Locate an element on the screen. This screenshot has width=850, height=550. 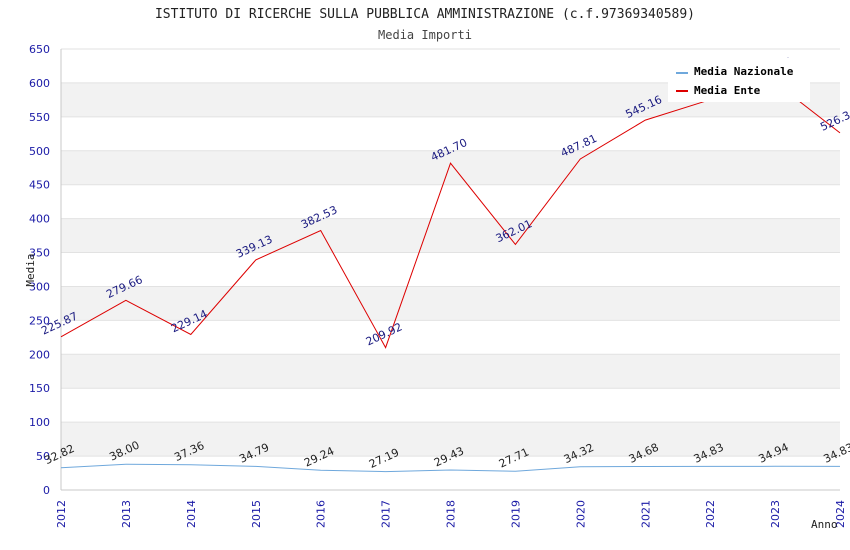
y-tick-label: 300 is located at coordinates (39, 286).